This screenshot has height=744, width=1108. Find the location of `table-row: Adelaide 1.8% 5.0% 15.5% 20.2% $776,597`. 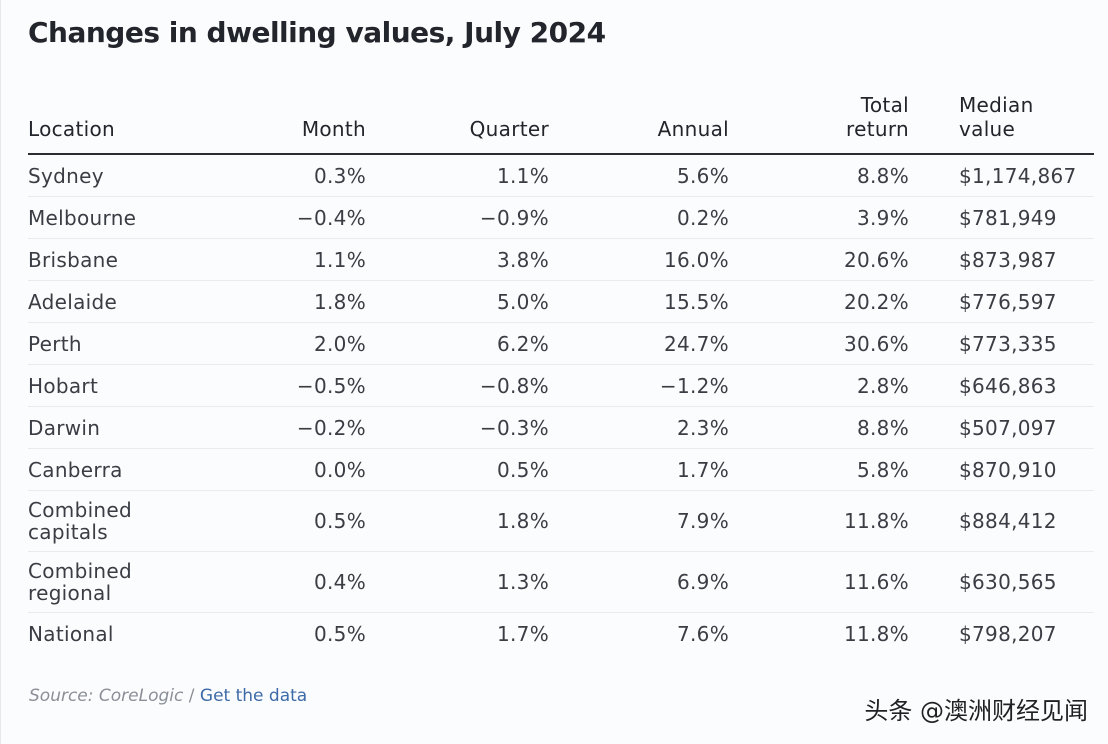

table-row: Adelaide 1.8% 5.0% 15.5% 20.2% $776,597 is located at coordinates (561, 301).